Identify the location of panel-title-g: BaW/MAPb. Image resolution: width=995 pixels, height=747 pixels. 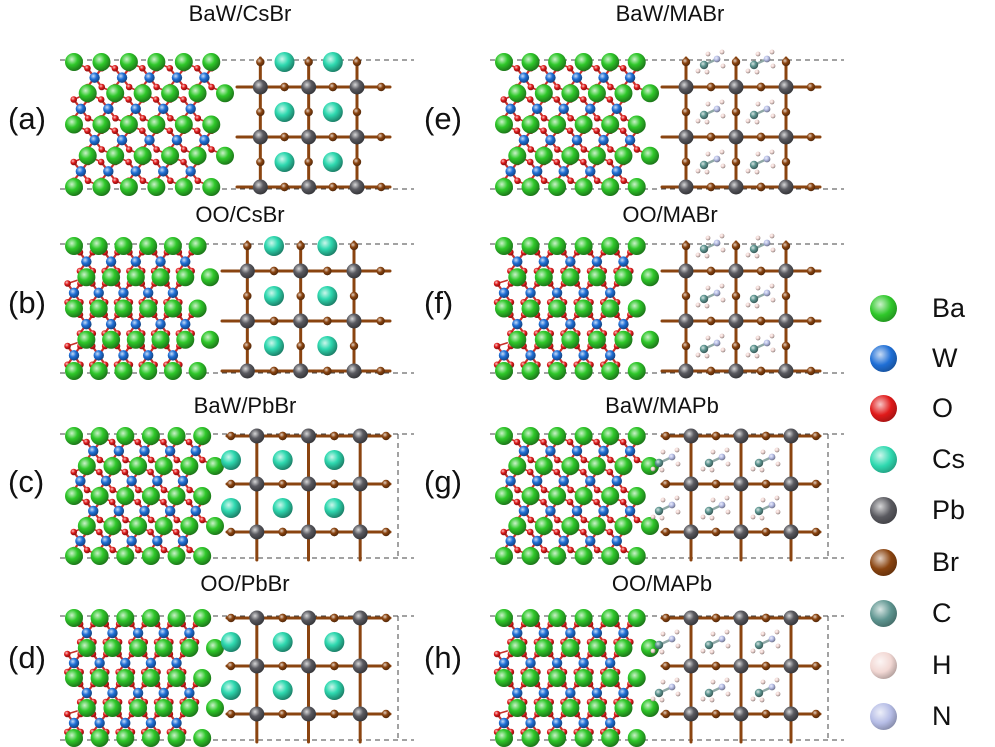
(662, 405).